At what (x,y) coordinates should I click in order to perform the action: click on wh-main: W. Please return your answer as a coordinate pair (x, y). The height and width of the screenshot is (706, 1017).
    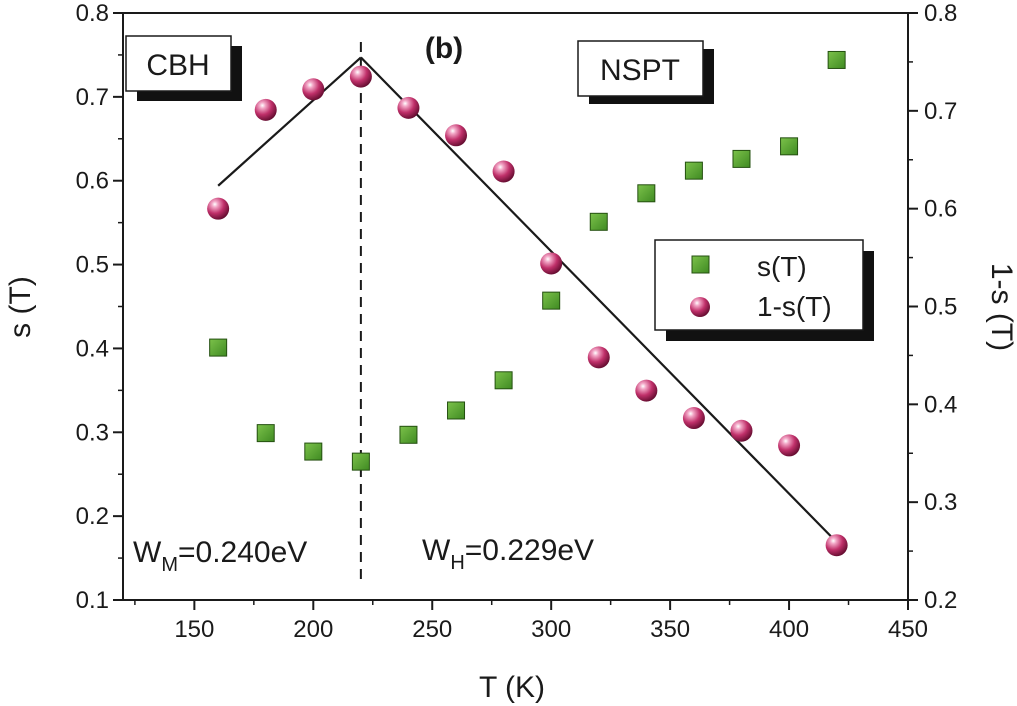
    Looking at the image, I should click on (436, 550).